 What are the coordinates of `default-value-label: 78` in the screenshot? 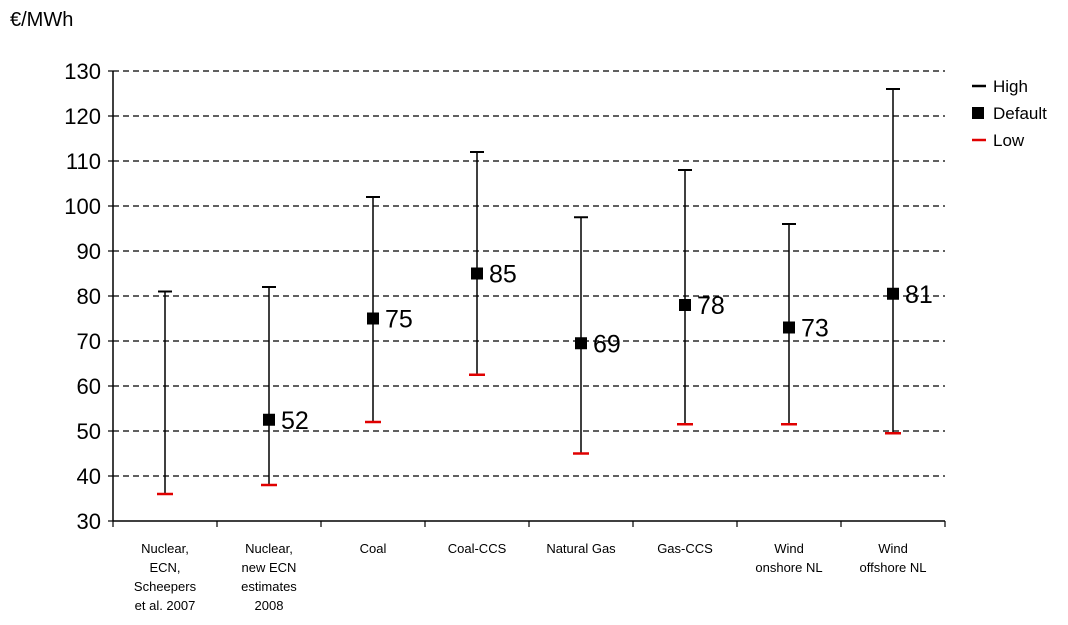 It's located at (711, 306).